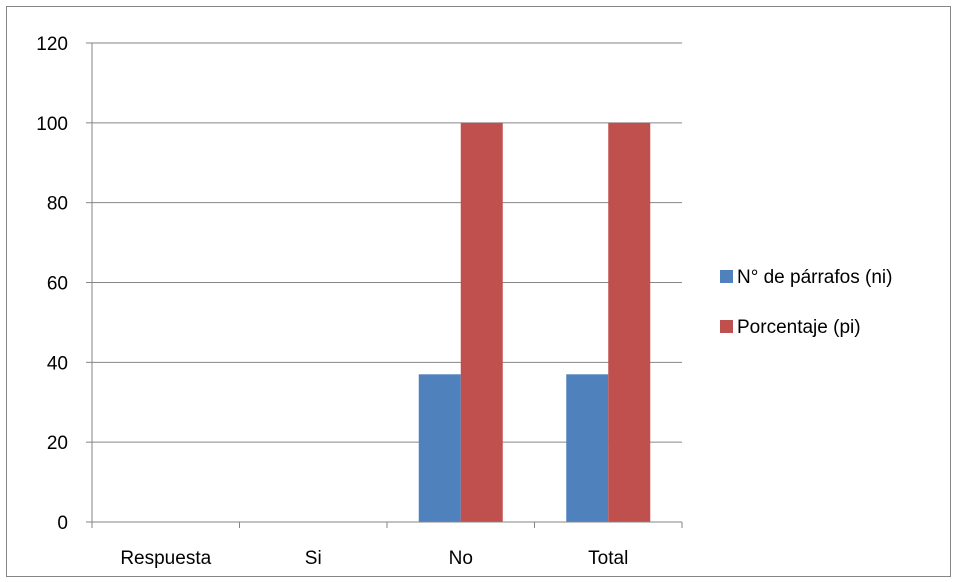  What do you see at coordinates (461, 558) in the screenshot?
I see `x-tick-label: No` at bounding box center [461, 558].